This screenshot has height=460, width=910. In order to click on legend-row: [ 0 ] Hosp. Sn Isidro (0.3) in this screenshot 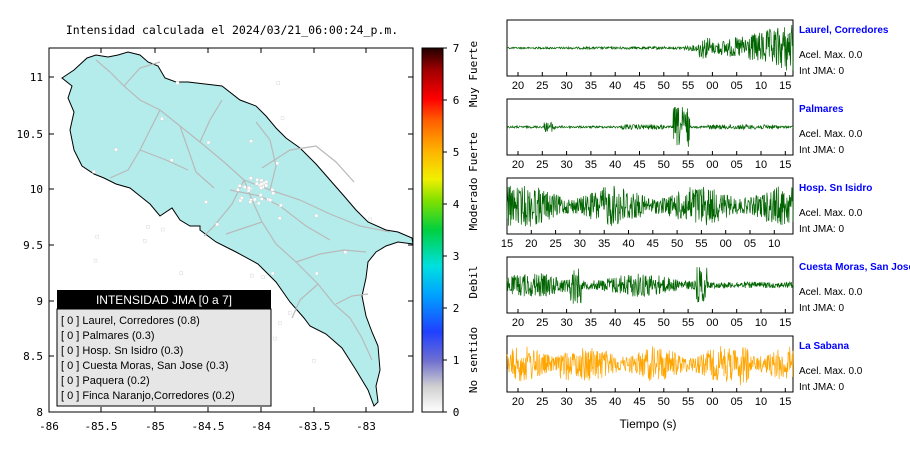, I will do `click(122, 351)`.